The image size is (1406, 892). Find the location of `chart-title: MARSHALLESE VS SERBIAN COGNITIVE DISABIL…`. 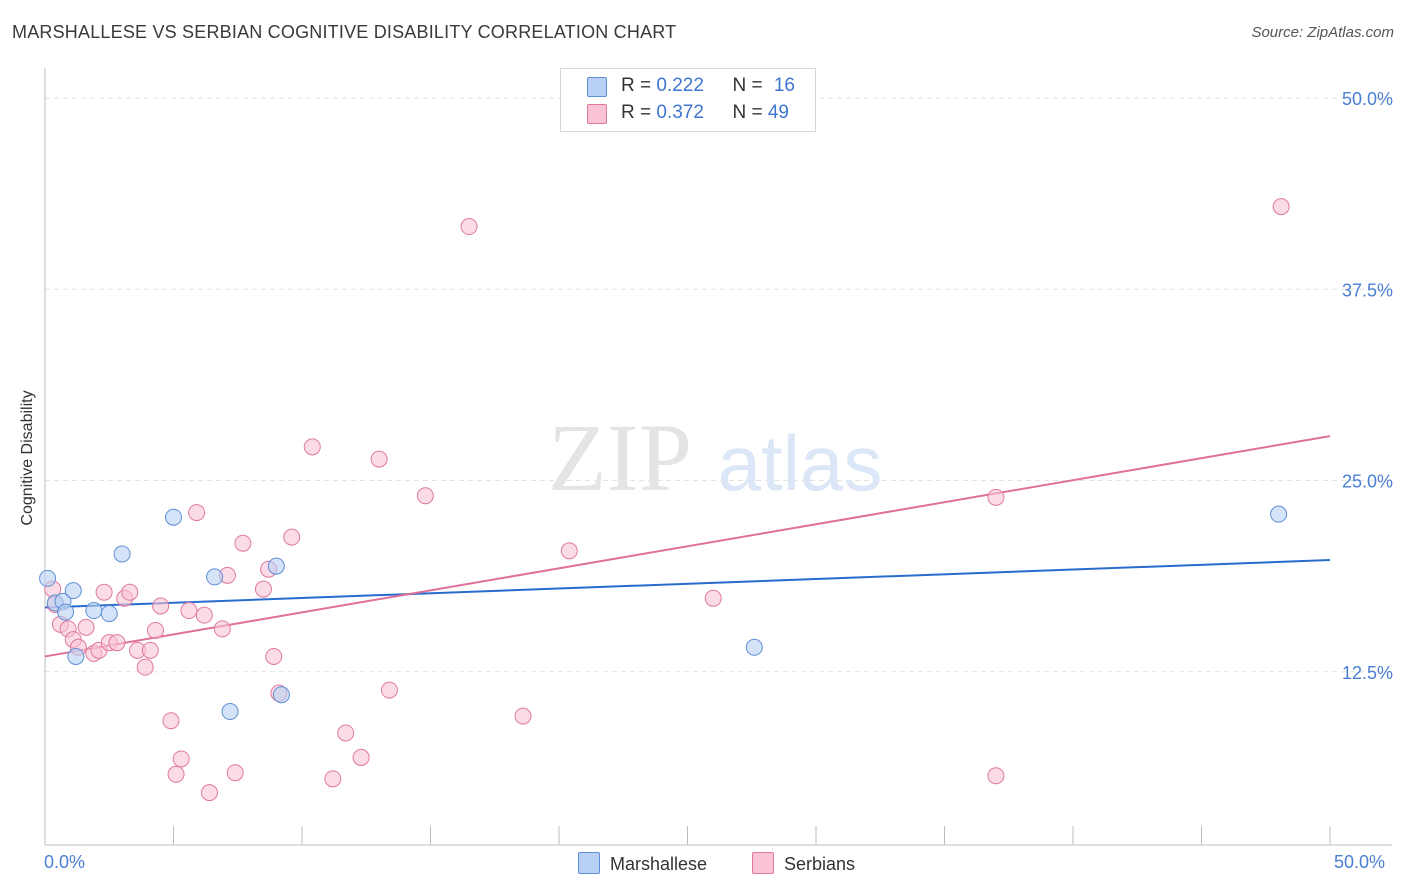

chart-title: MARSHALLESE VS SERBIAN COGNITIVE DISABIL… is located at coordinates (344, 32).